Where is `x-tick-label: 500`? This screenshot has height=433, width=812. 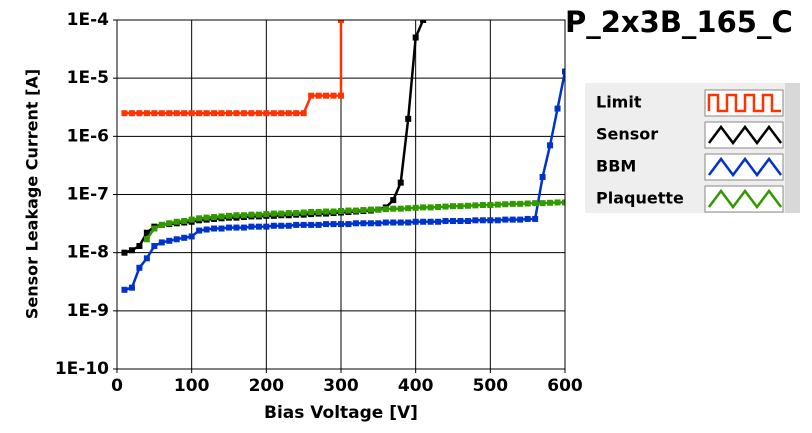
x-tick-label: 500 is located at coordinates (491, 386).